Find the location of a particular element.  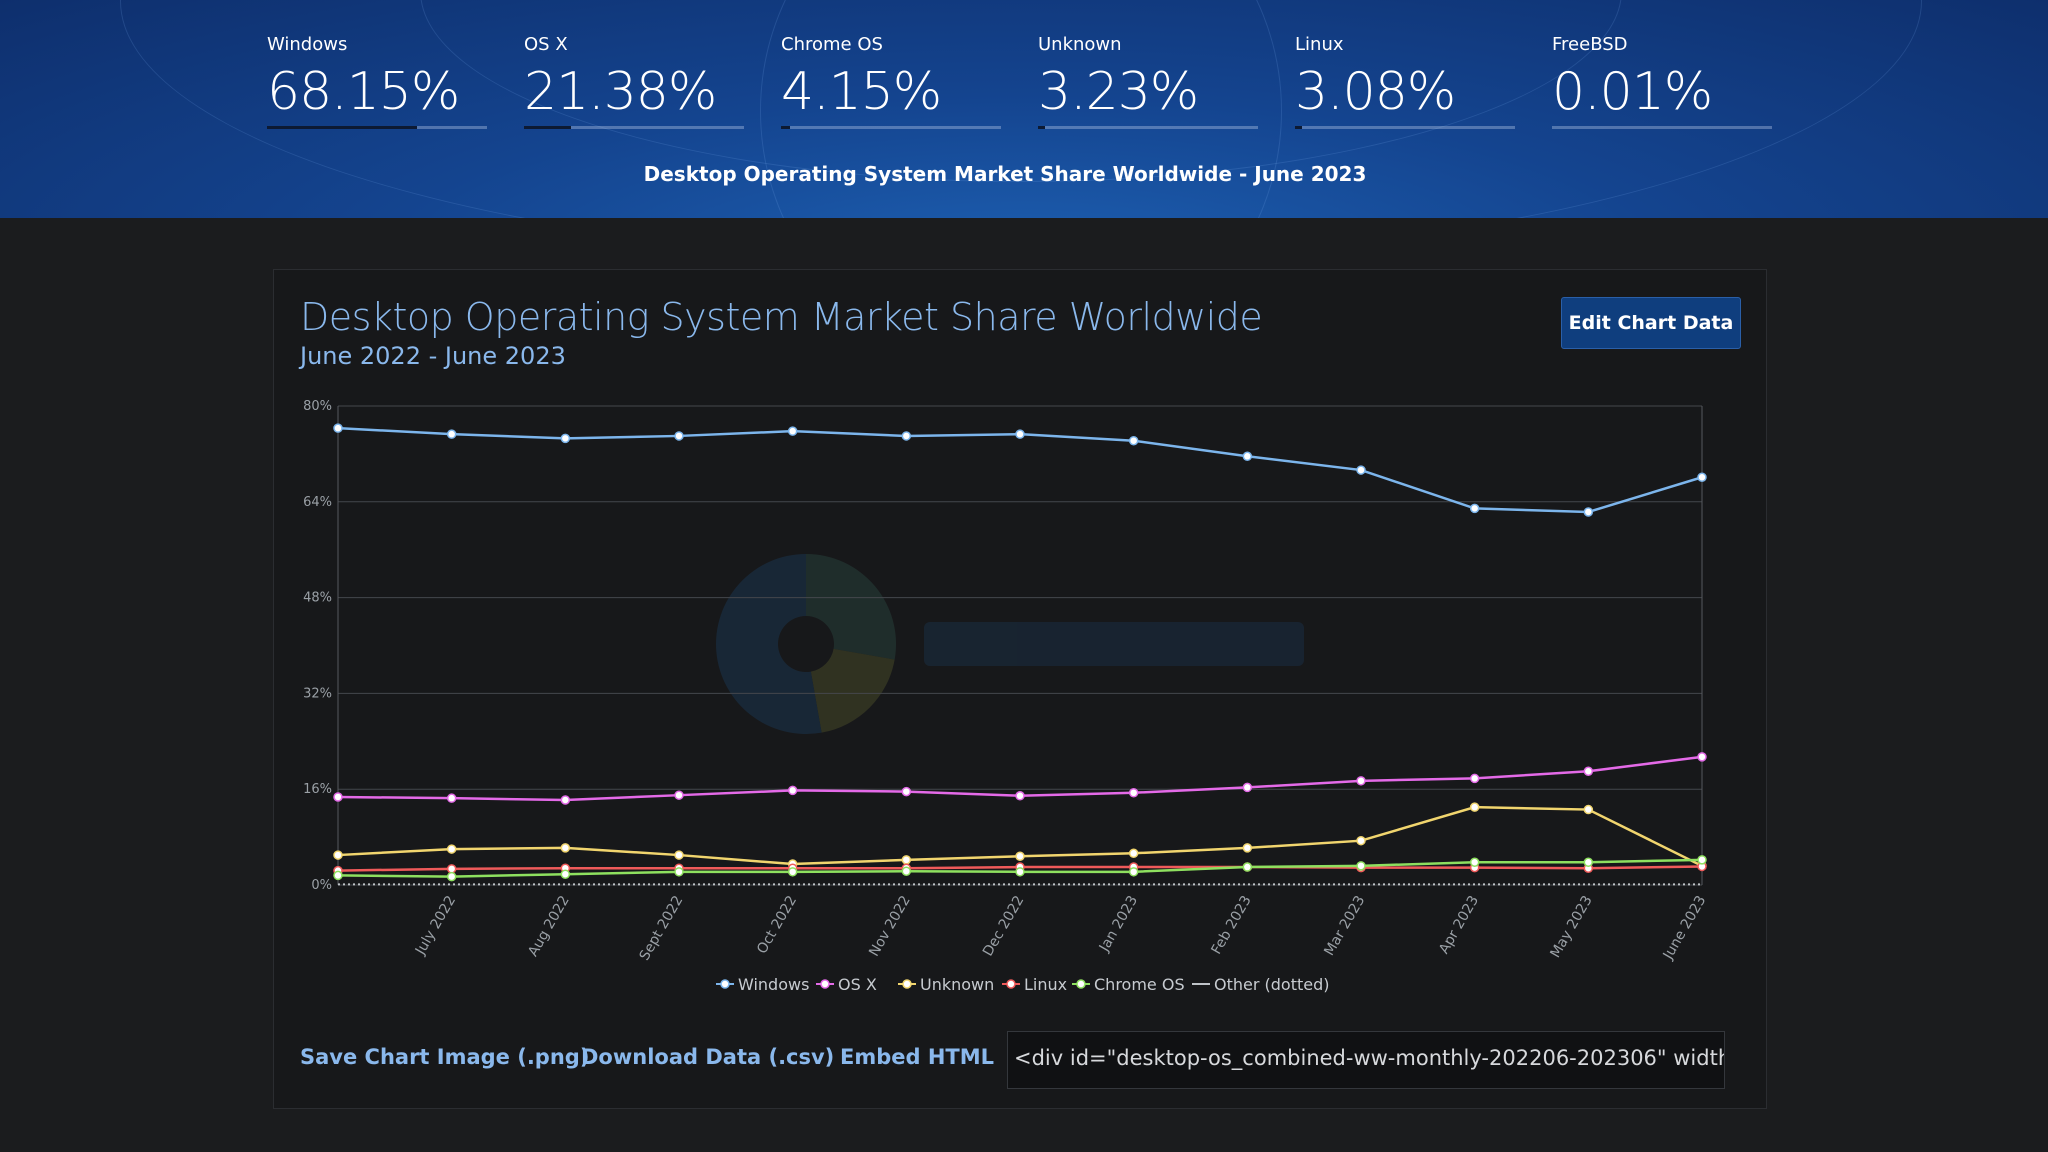

legend-label: Unknown is located at coordinates (957, 984).